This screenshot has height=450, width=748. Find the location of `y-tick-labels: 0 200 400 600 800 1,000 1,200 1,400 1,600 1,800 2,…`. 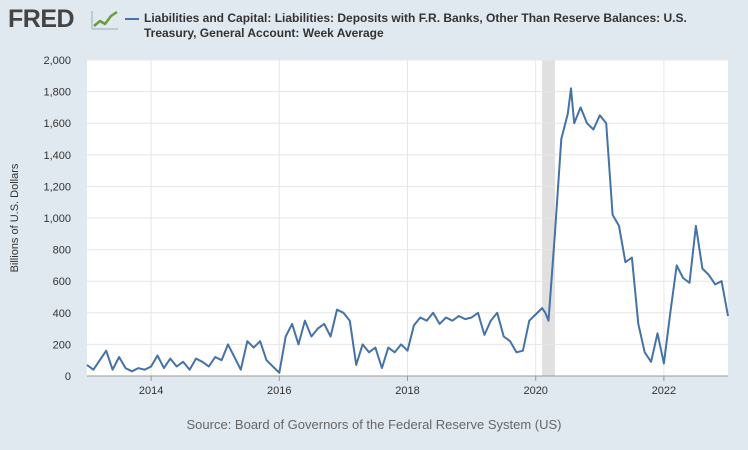

y-tick-labels: 0 200 400 600 800 1,000 1,200 1,400 1,600 1,800 2,… is located at coordinates (57, 219).